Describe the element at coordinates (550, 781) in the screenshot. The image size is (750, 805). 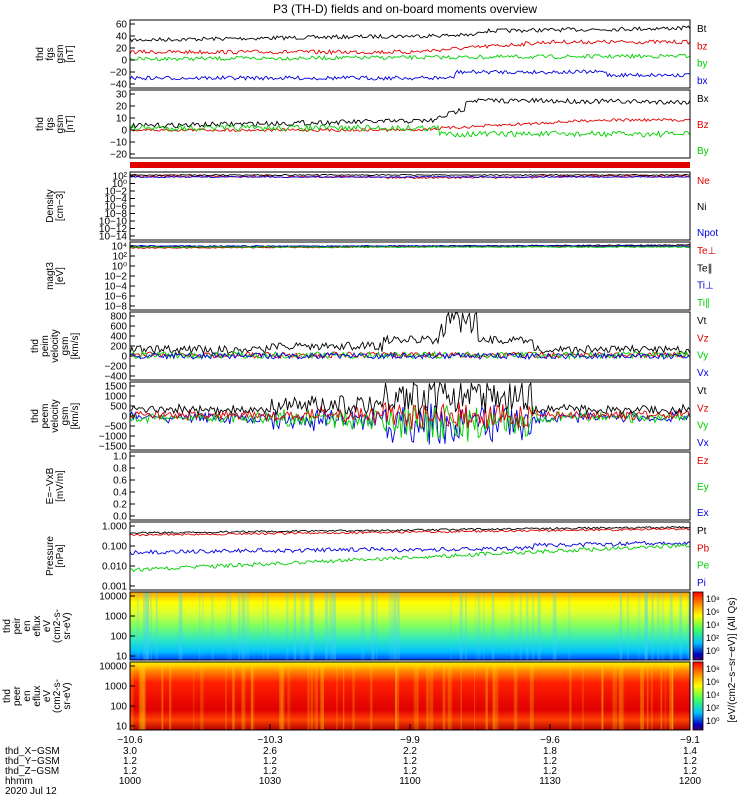
I see `axis-row-value: 1130` at that location.